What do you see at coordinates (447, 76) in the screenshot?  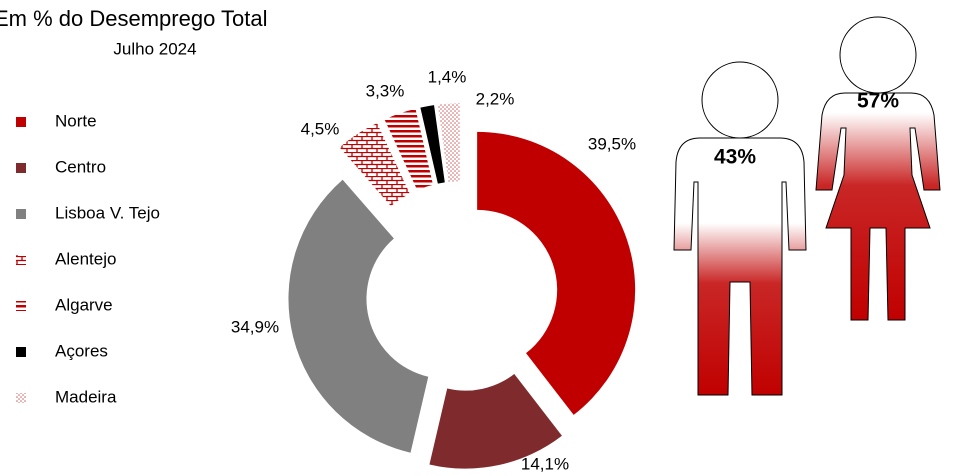 I see `data-label: 1,4%` at bounding box center [447, 76].